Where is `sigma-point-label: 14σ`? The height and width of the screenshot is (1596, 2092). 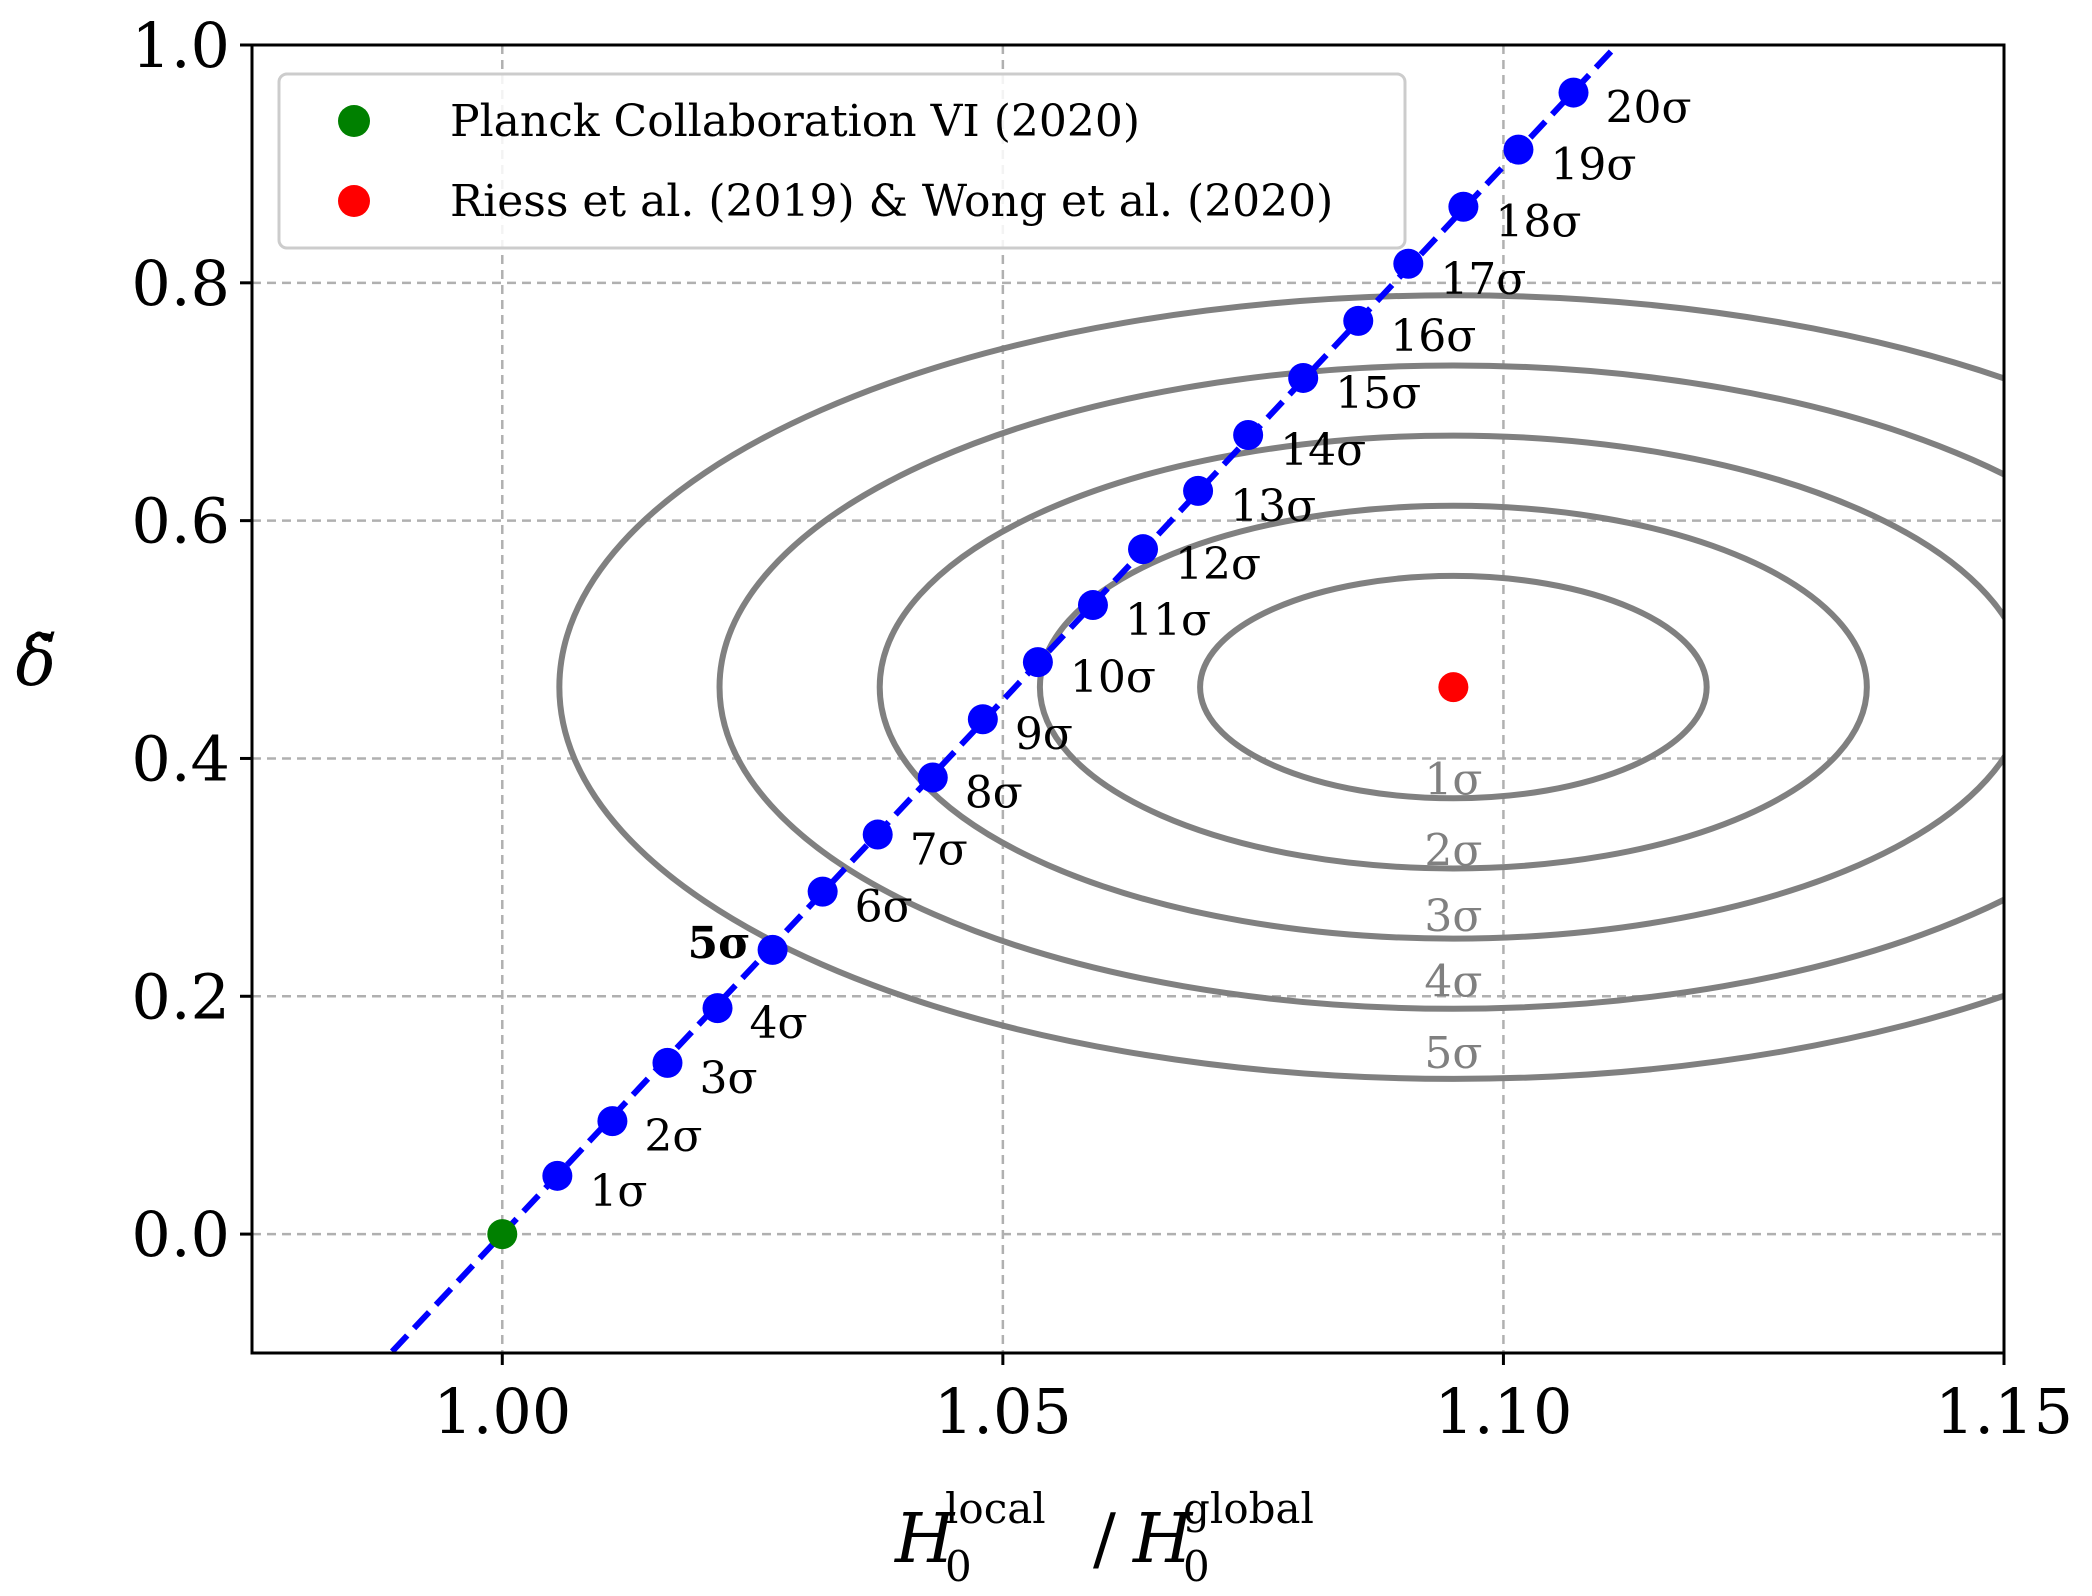 sigma-point-label: 14σ is located at coordinates (1323, 450).